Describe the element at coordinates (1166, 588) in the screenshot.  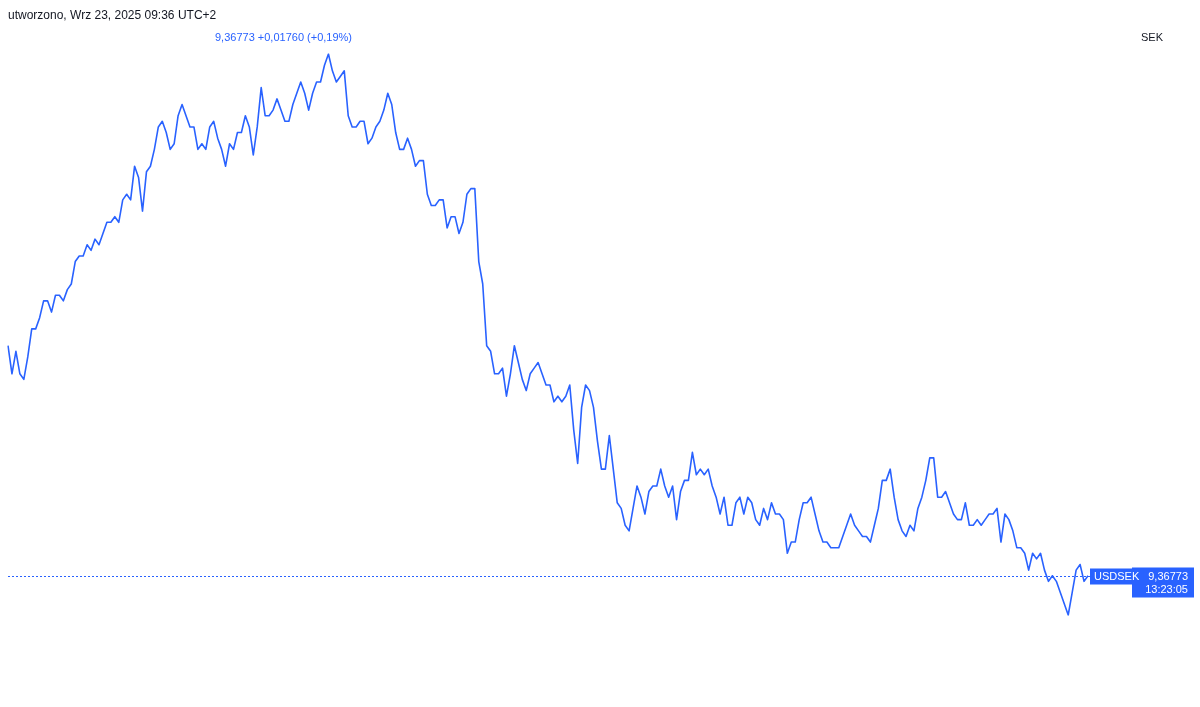
I see `text: 13:23:05` at that location.